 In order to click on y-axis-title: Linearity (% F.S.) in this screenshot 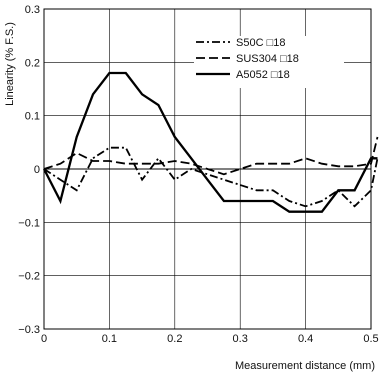, I will do `click(10, 64)`.